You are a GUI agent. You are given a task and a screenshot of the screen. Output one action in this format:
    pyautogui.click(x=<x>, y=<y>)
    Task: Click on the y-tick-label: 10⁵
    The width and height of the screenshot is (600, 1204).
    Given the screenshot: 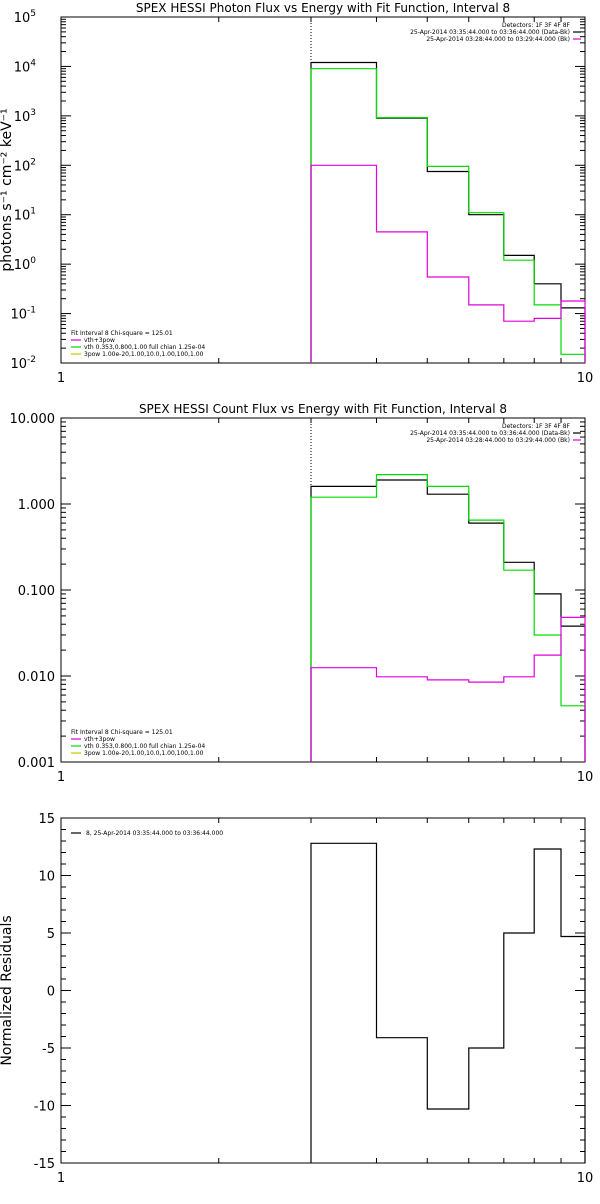 What is the action you would take?
    pyautogui.click(x=25, y=17)
    